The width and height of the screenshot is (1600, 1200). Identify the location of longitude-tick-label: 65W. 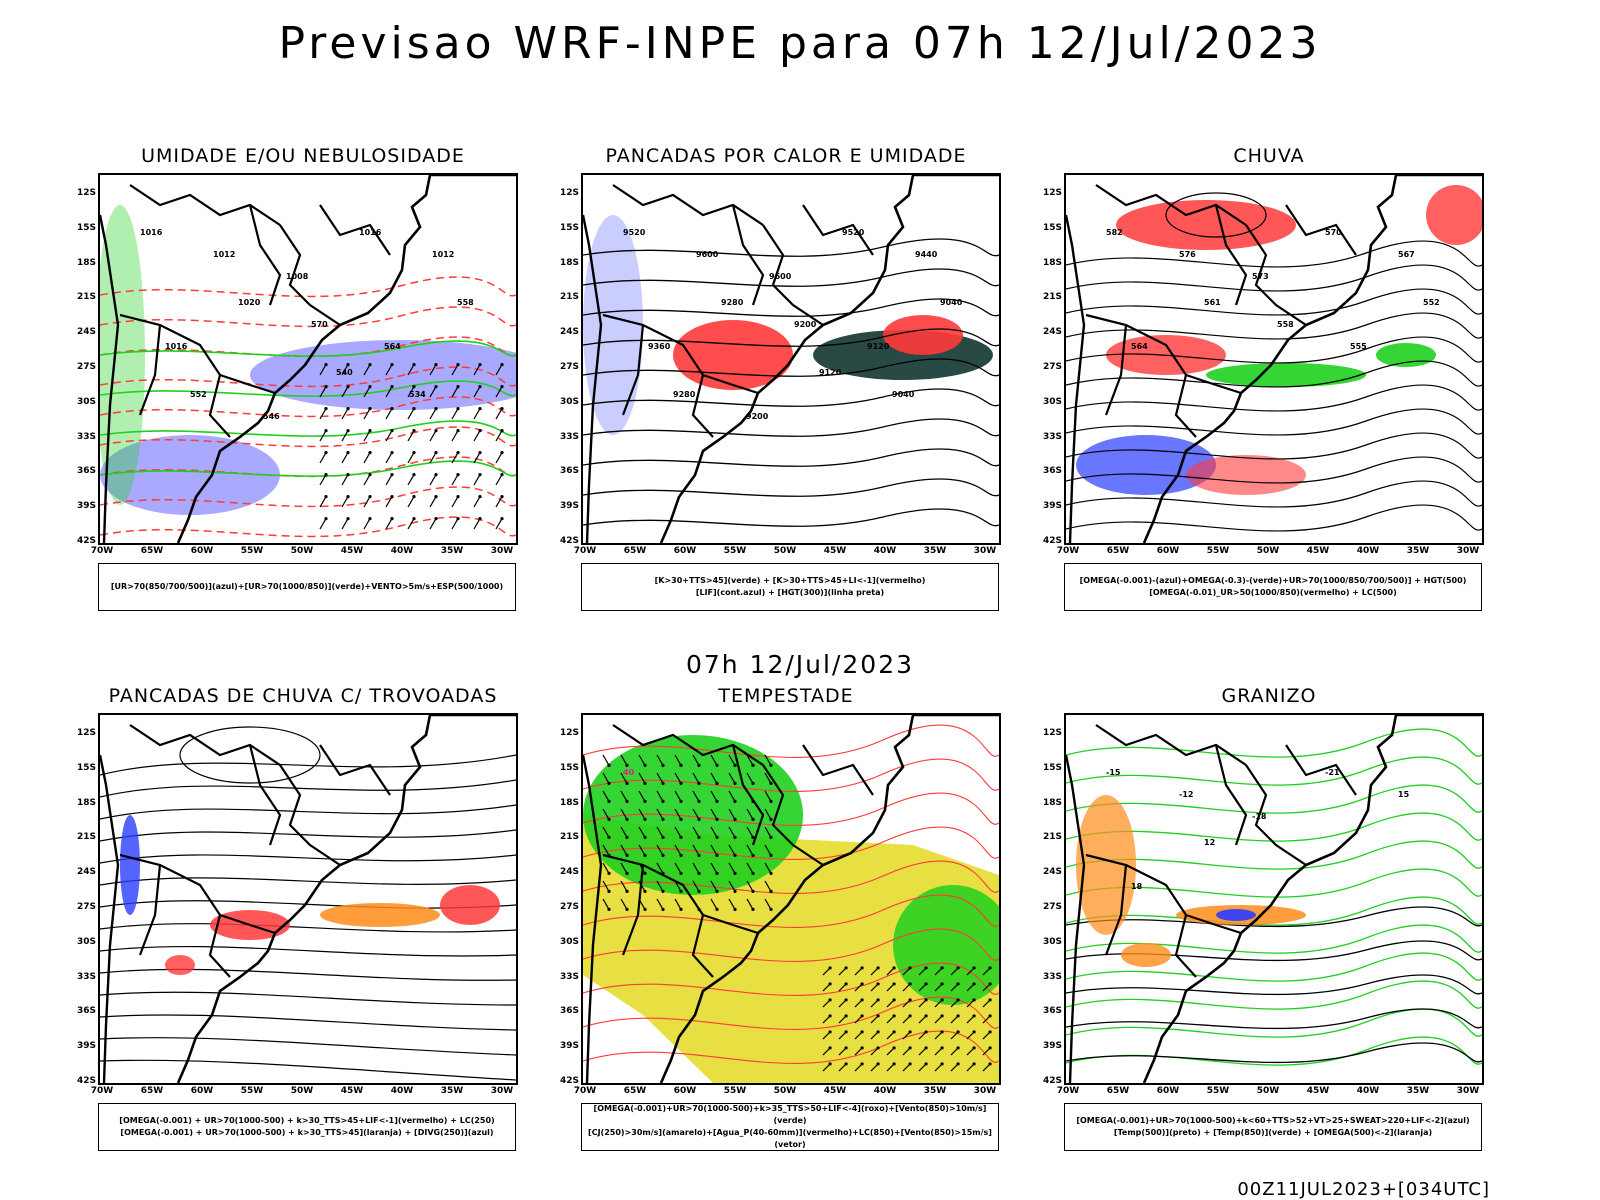
(635, 1091).